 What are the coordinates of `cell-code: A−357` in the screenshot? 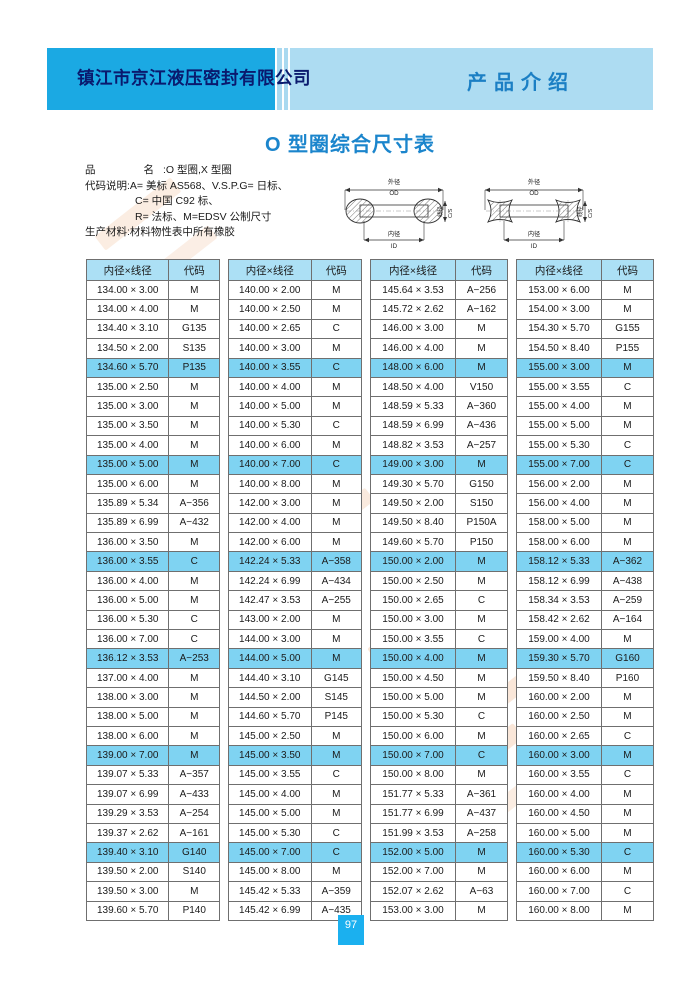 It's located at (194, 775).